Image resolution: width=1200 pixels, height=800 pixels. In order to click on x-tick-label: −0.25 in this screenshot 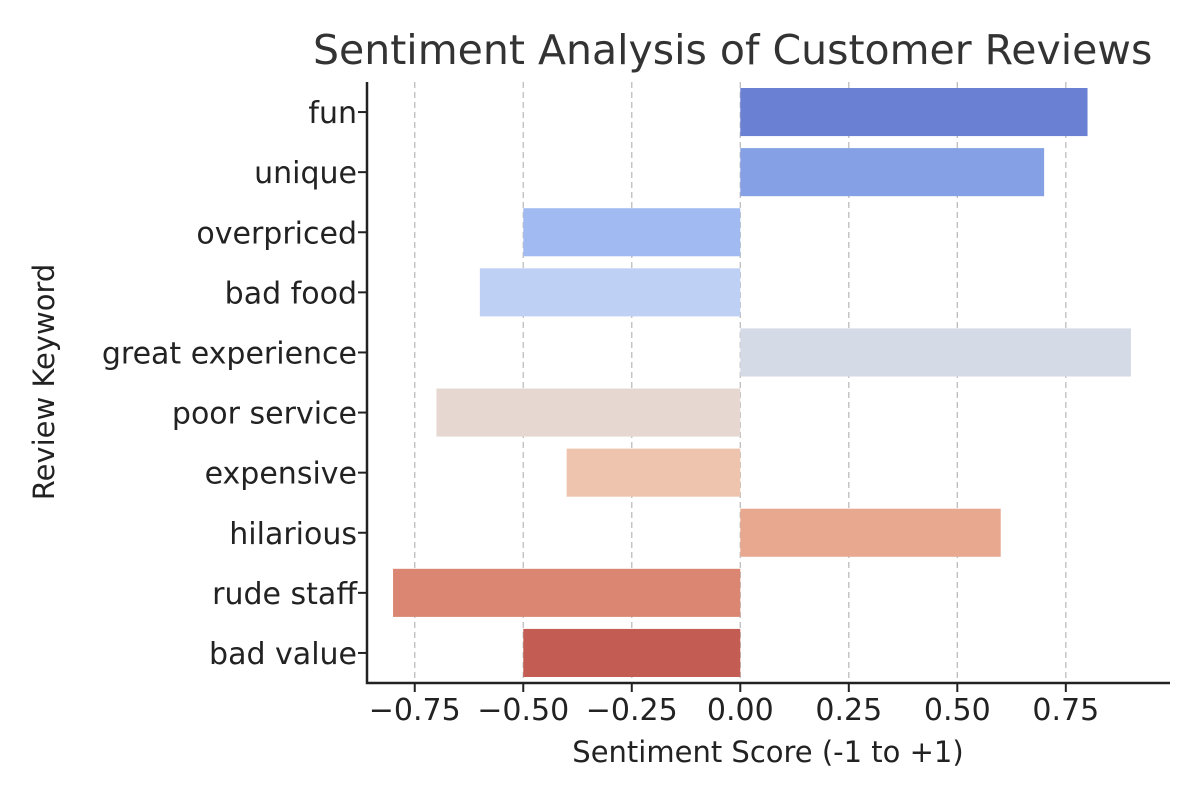, I will do `click(632, 710)`.